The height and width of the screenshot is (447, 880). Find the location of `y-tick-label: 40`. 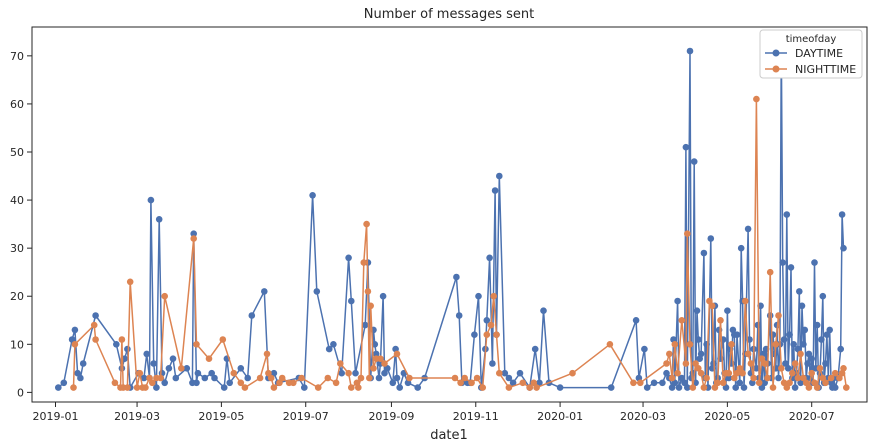

y-tick-label: 40 is located at coordinates (17, 200).